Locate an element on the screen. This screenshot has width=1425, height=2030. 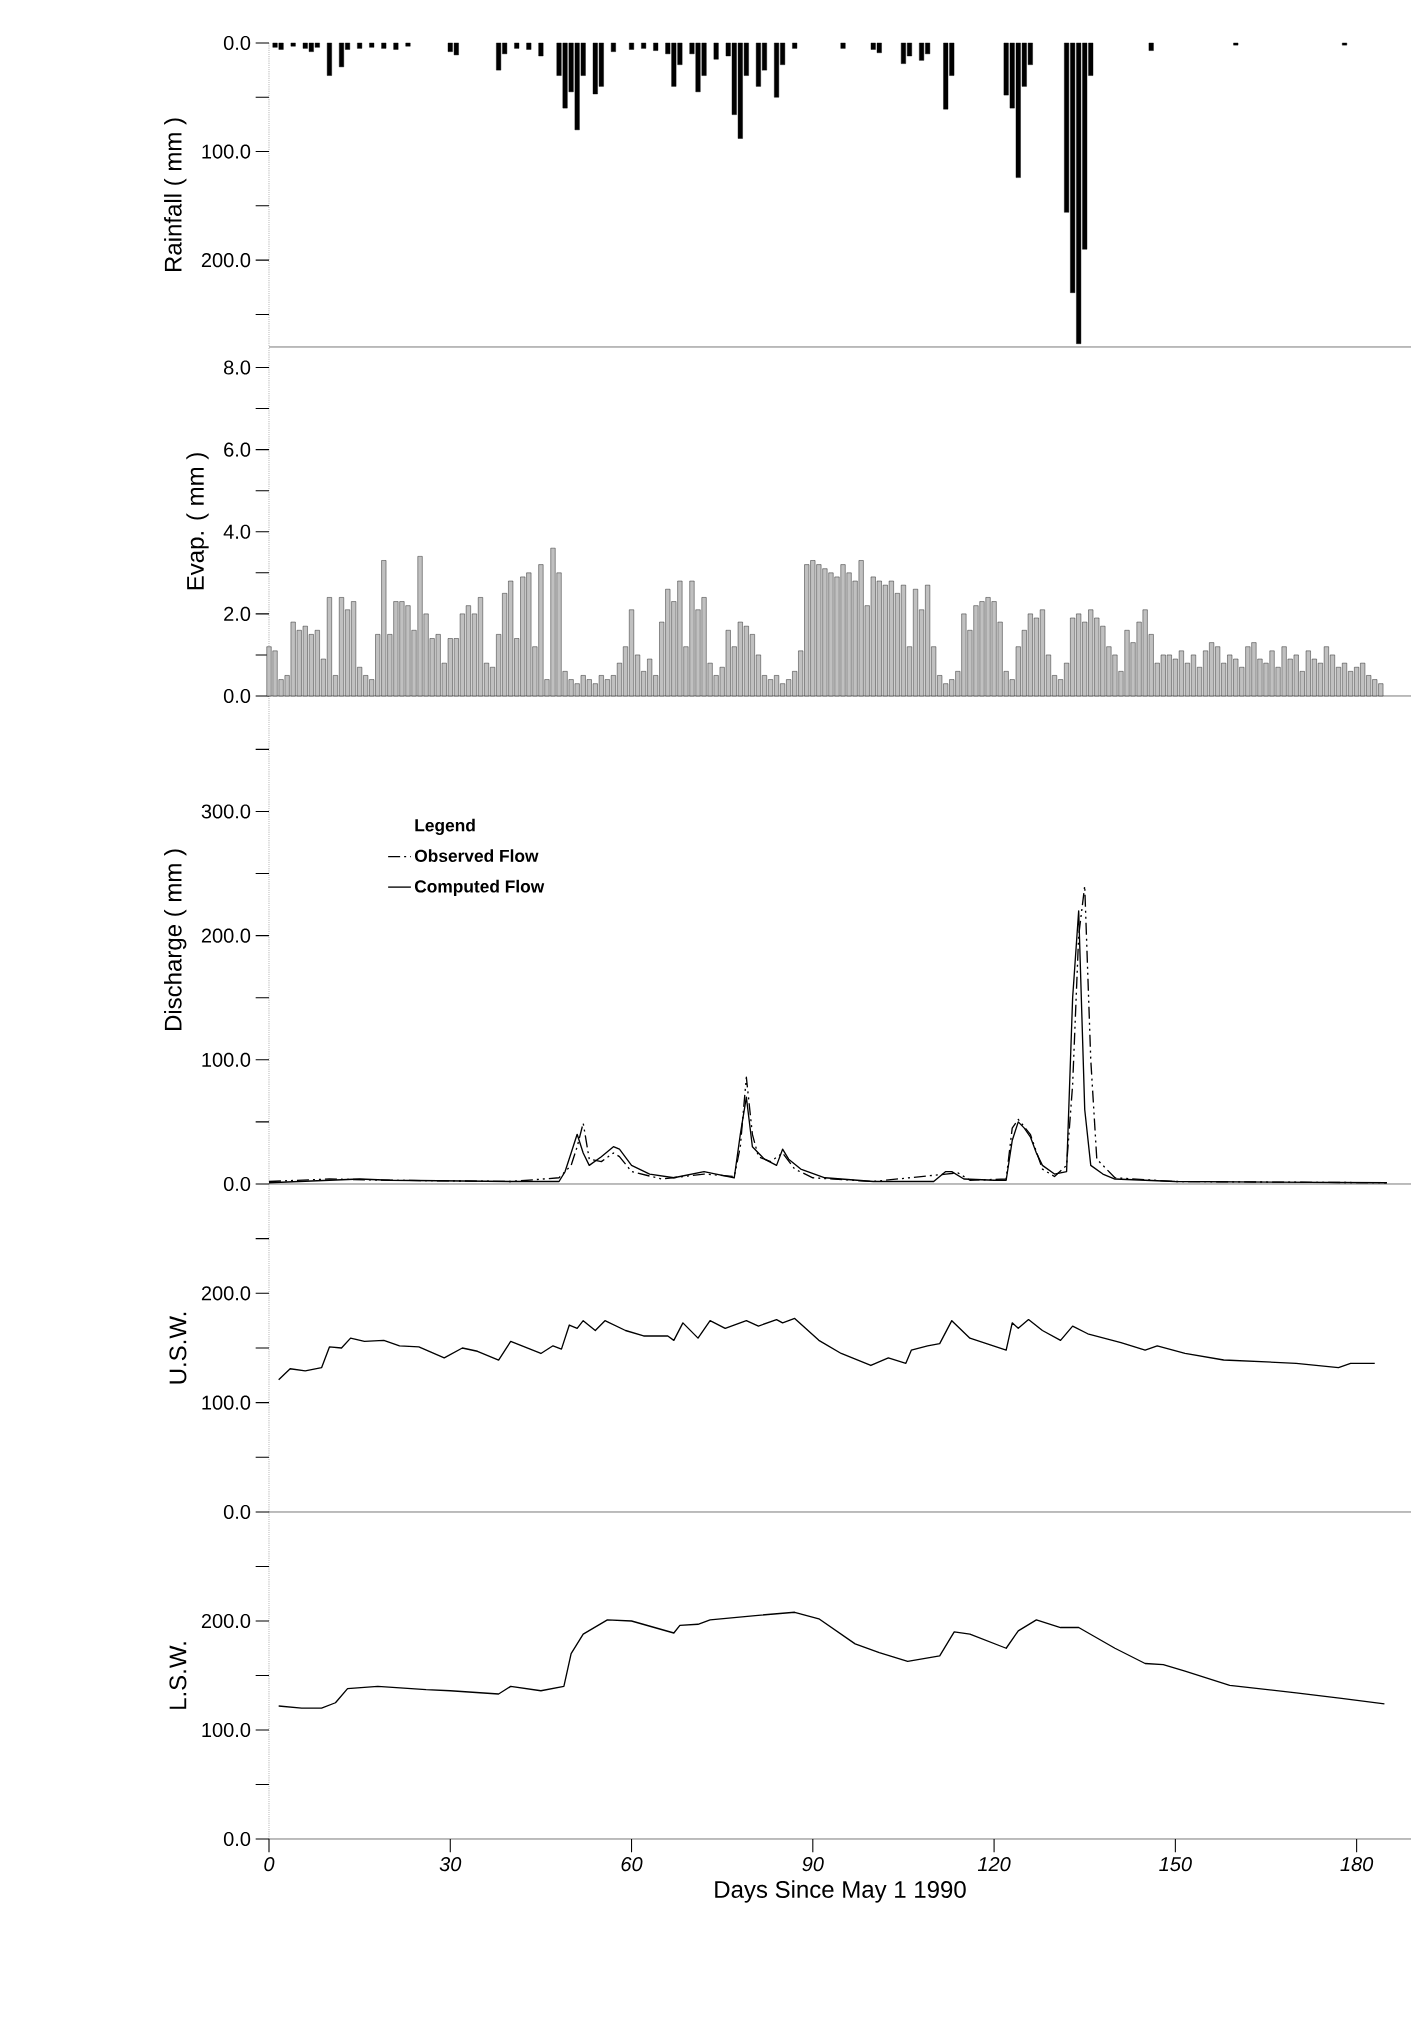
y-axis-title: Evap. ( mm ) is located at coordinates (197, 521).